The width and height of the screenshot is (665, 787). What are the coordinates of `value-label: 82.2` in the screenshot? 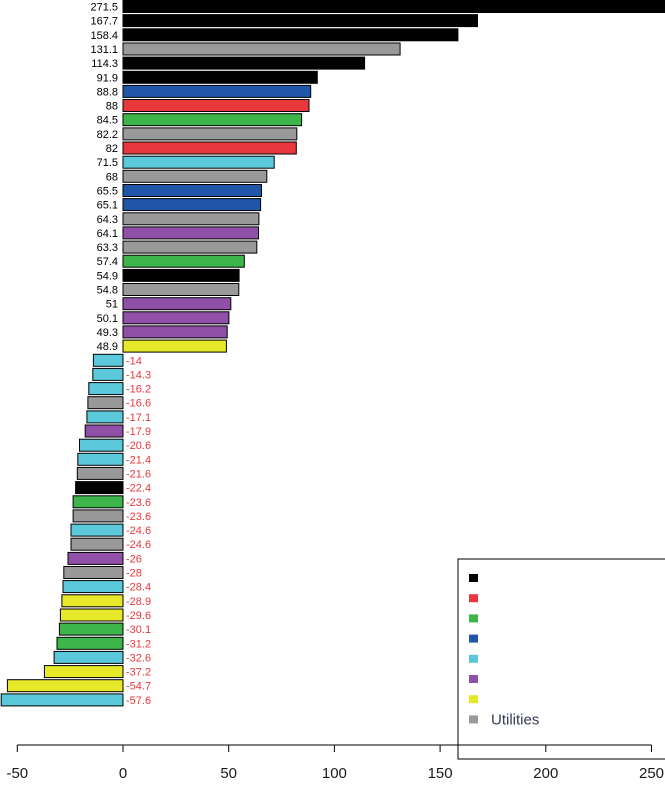 It's located at (107, 135).